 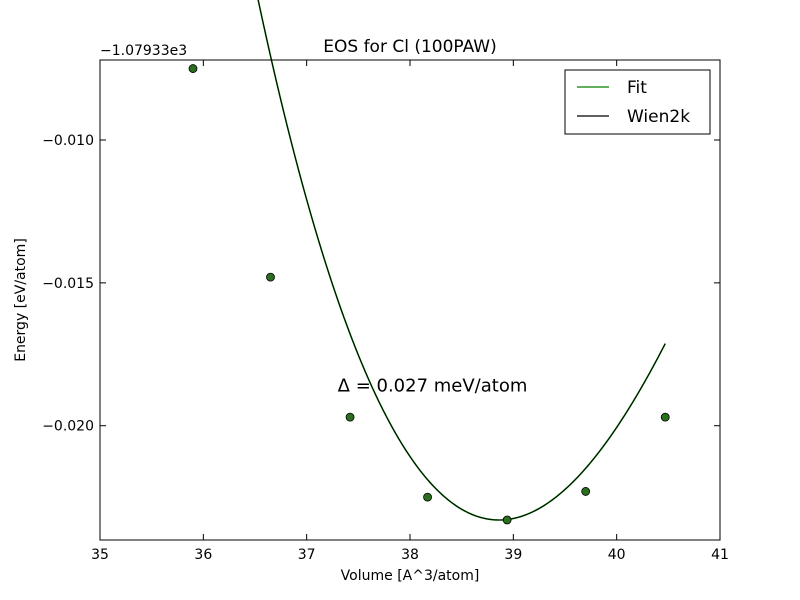 What do you see at coordinates (410, 555) in the screenshot?
I see `x-tick-label: 38` at bounding box center [410, 555].